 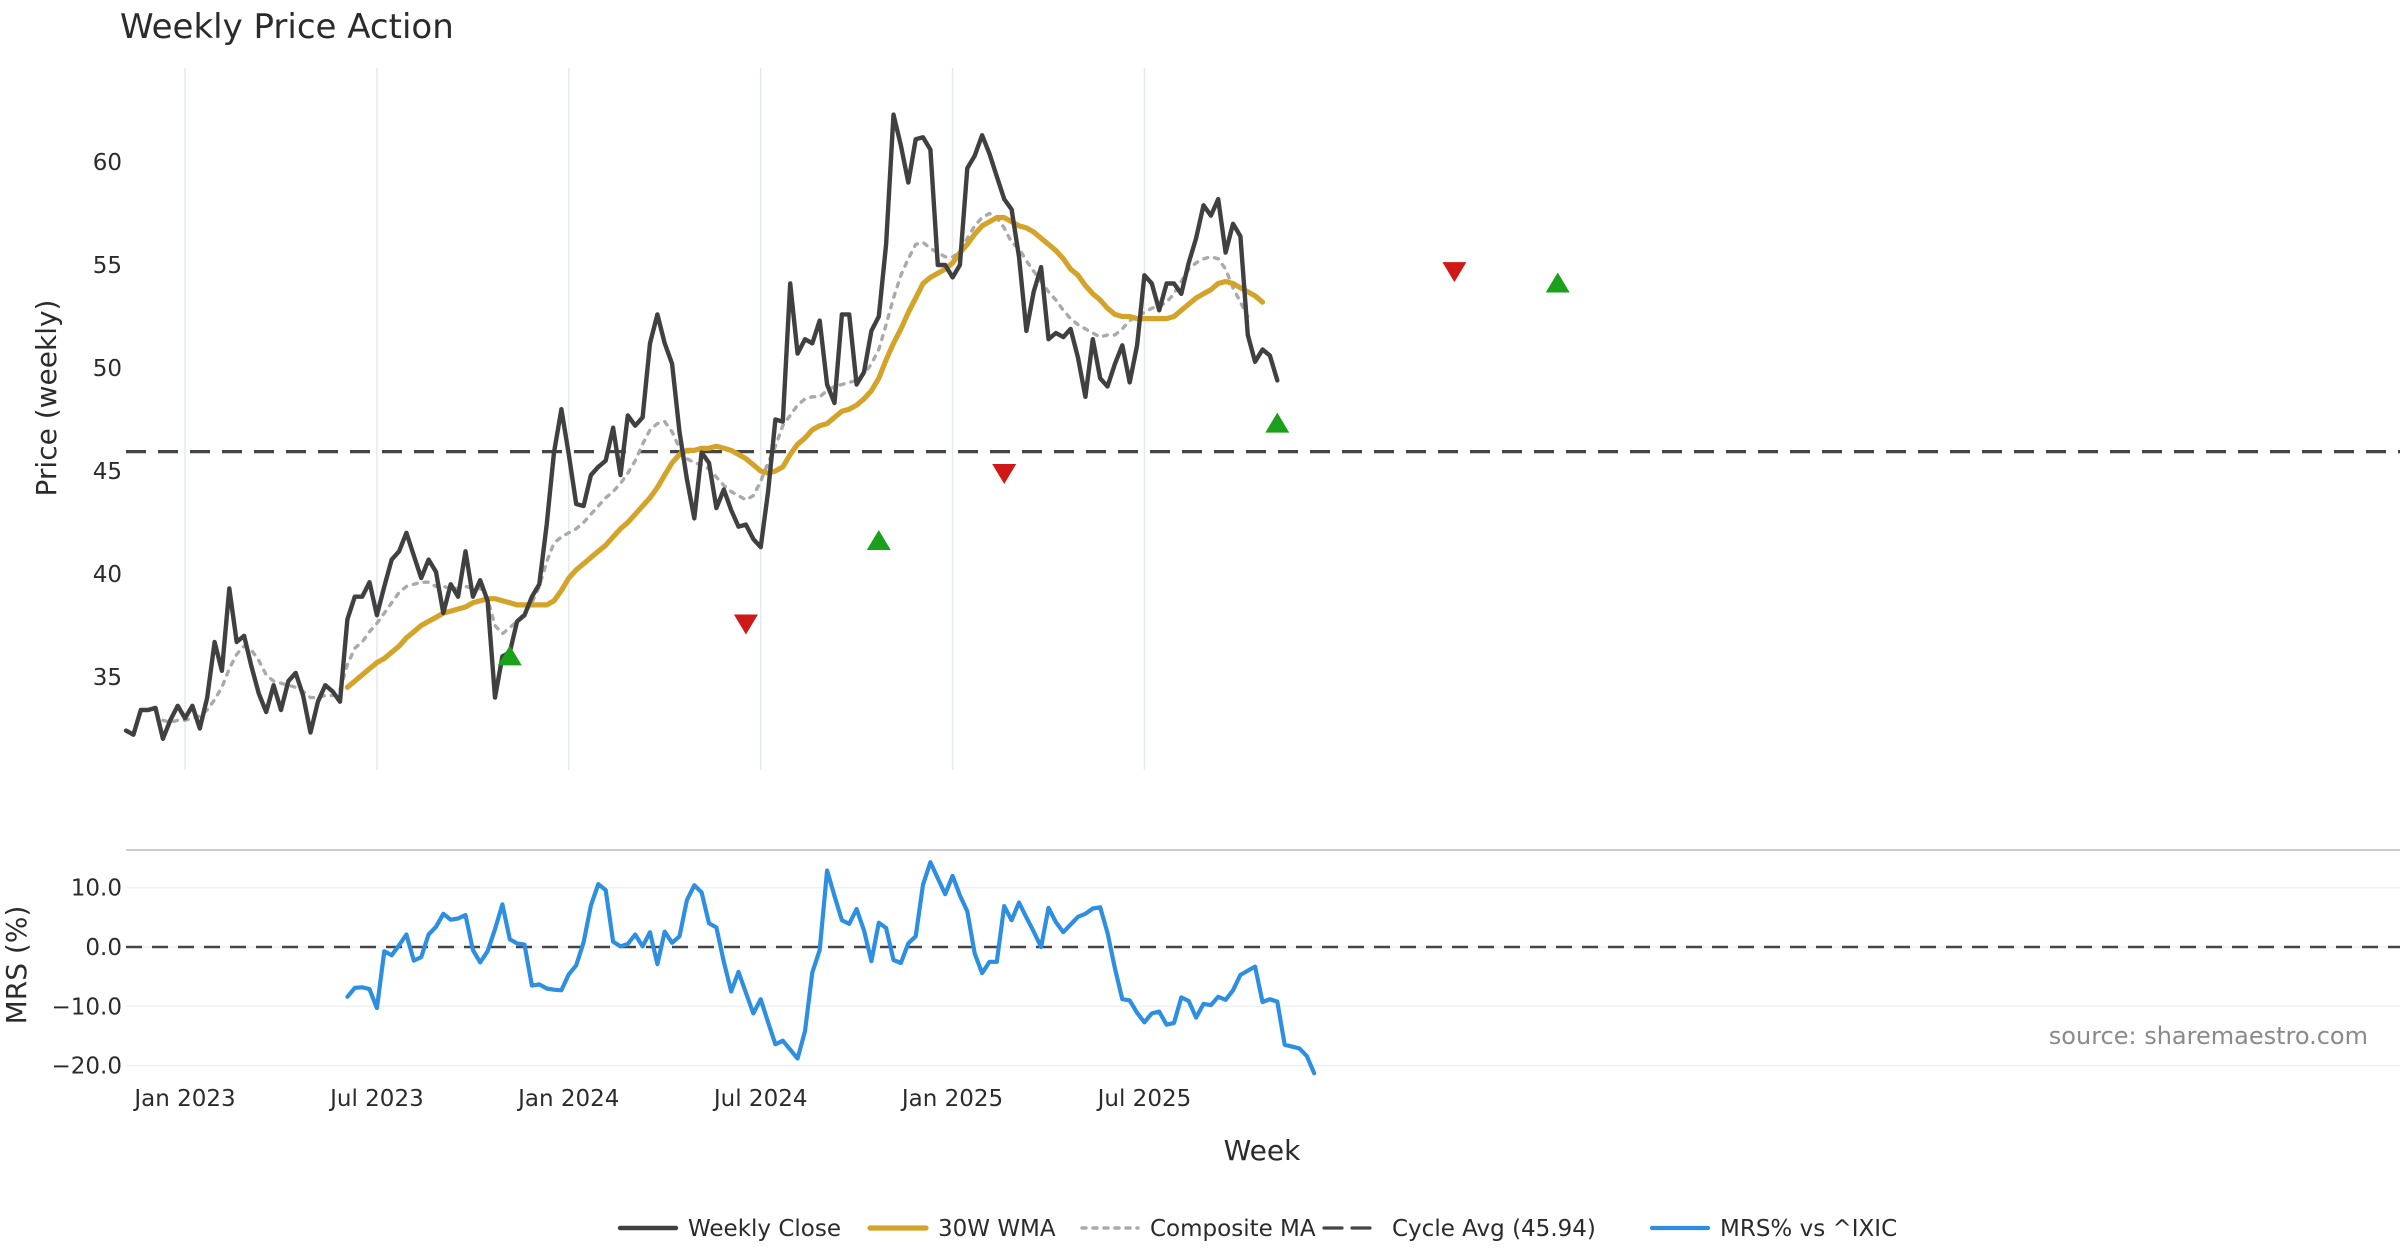 What do you see at coordinates (183, 1099) in the screenshot?
I see `x-tick-label: Jan 2023` at bounding box center [183, 1099].